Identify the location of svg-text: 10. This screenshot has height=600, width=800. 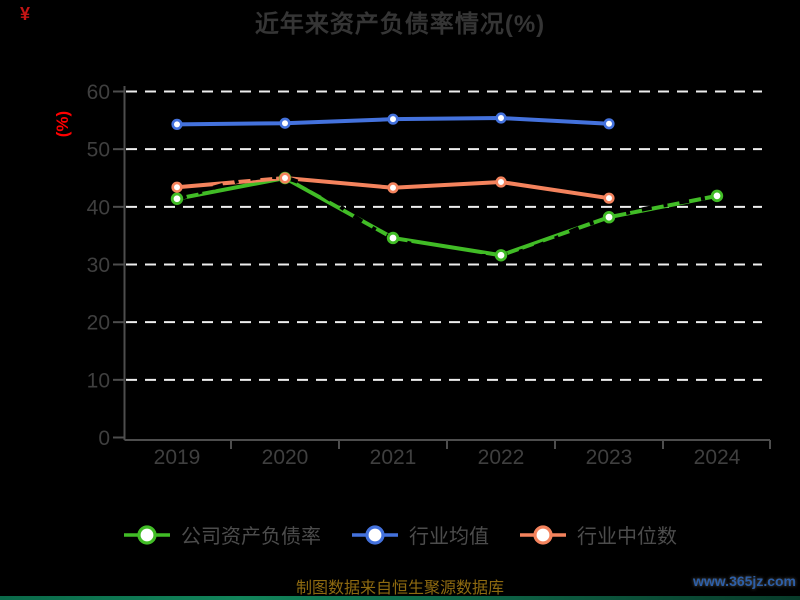
(98, 380).